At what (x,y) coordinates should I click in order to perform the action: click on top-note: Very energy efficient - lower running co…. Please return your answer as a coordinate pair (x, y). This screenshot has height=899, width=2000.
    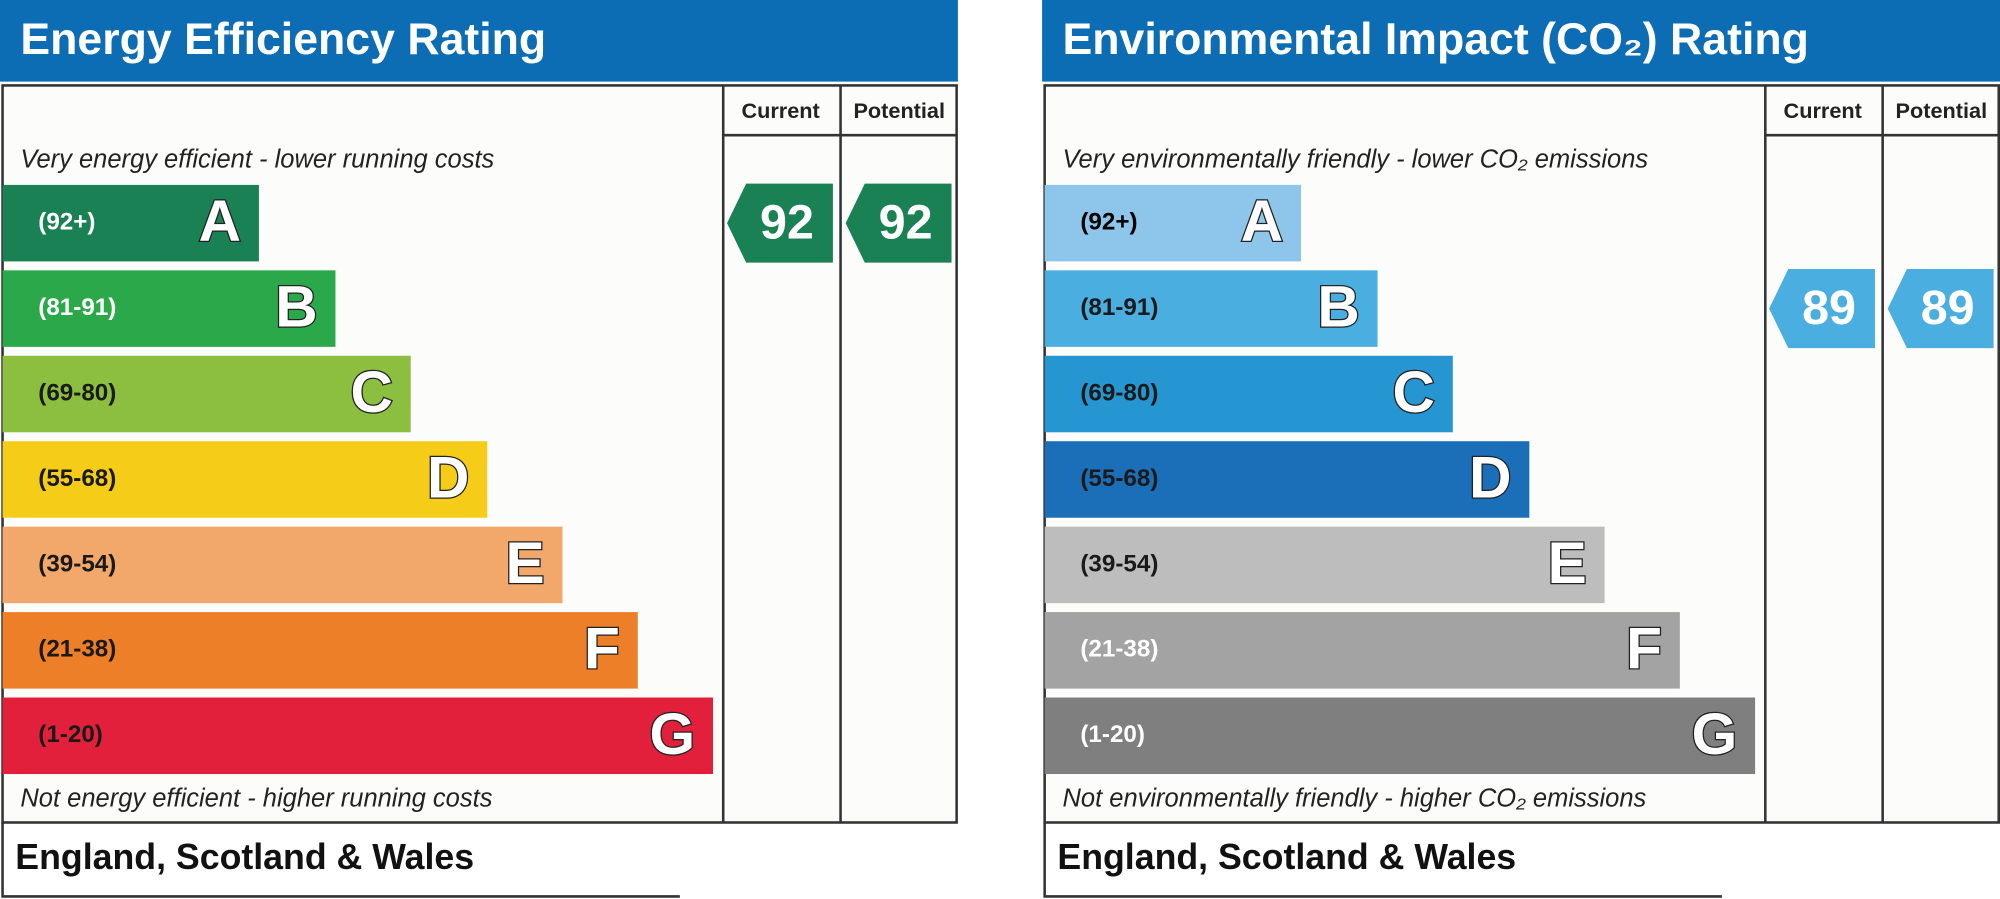
    Looking at the image, I should click on (257, 159).